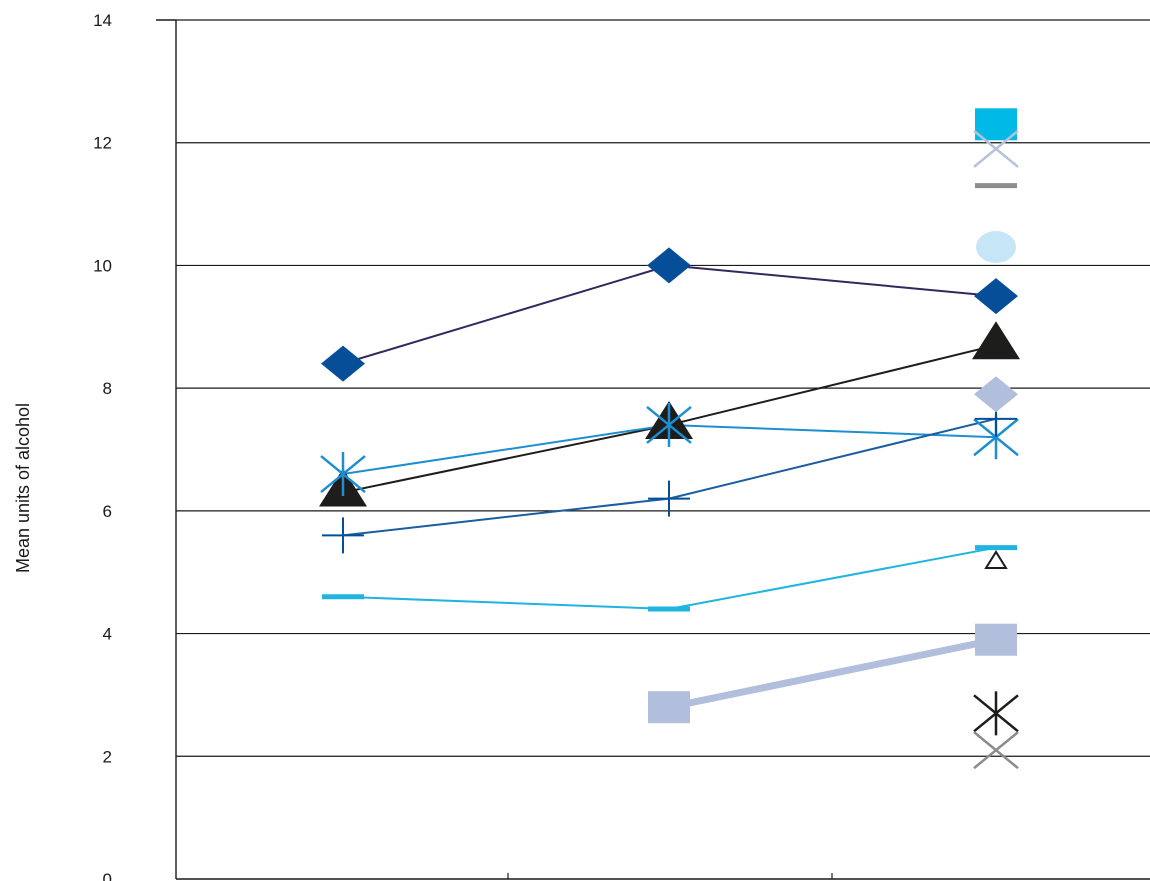  I want to click on series-5-line, so click(669, 578).